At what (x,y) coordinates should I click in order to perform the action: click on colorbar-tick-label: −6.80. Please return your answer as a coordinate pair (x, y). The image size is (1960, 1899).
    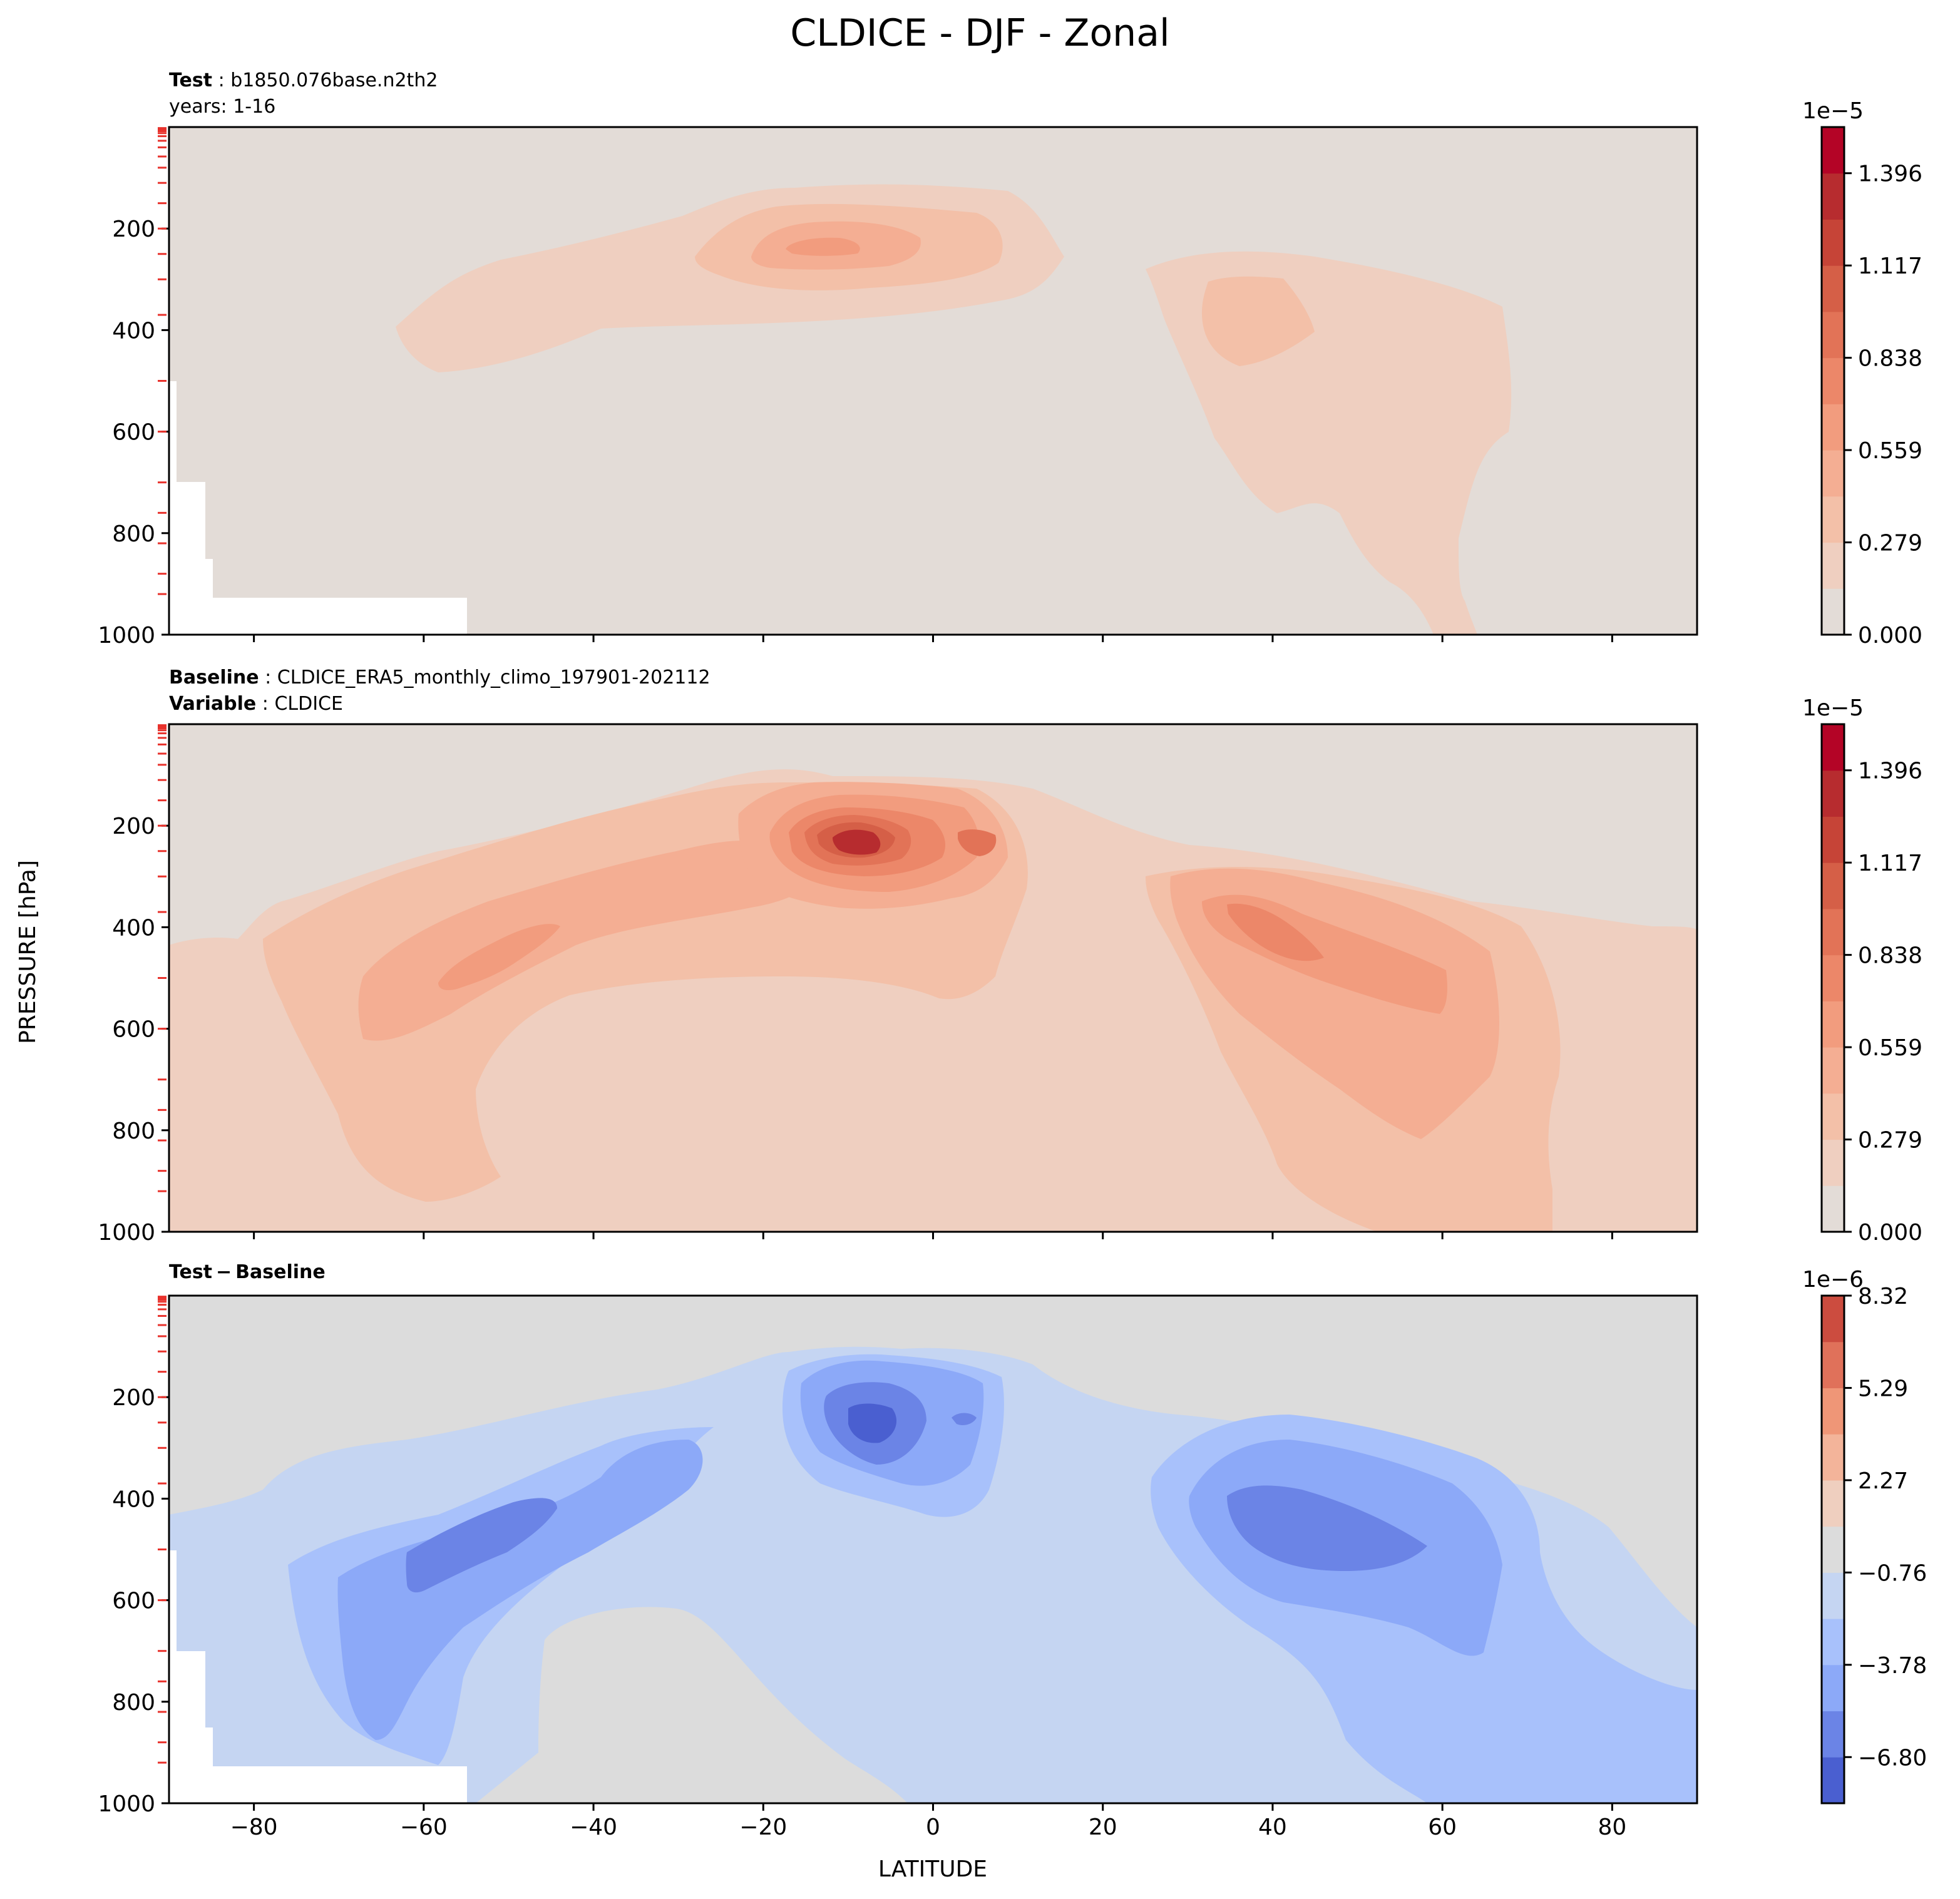
    Looking at the image, I should click on (1892, 1758).